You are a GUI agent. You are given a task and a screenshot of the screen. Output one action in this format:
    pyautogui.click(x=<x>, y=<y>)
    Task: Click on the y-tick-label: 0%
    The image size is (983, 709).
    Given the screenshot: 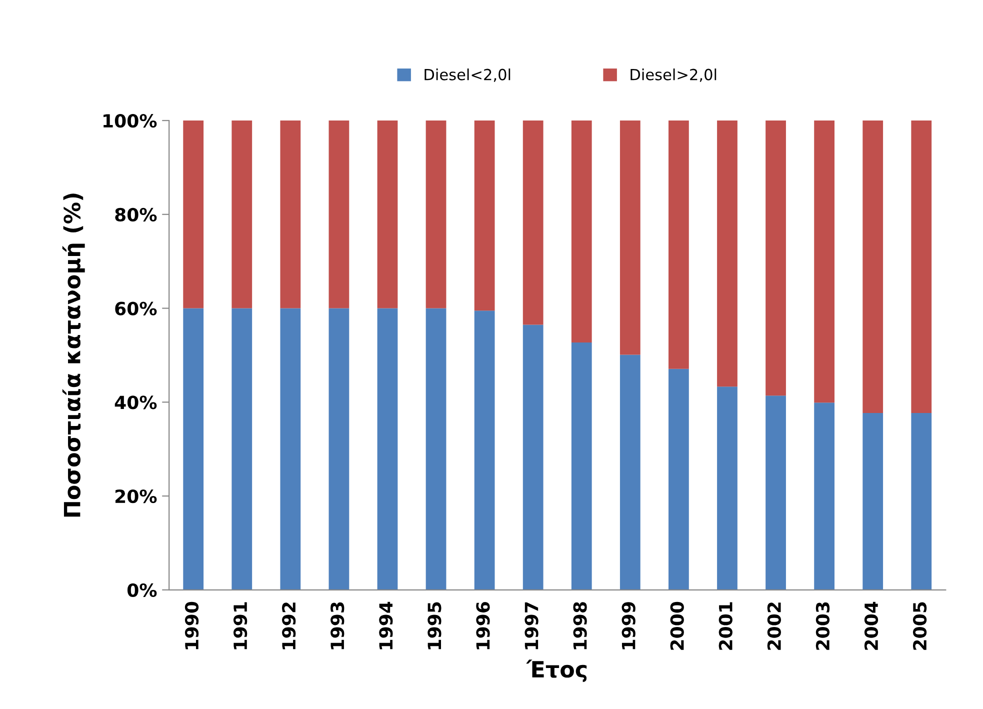 What is the action you would take?
    pyautogui.click(x=142, y=590)
    